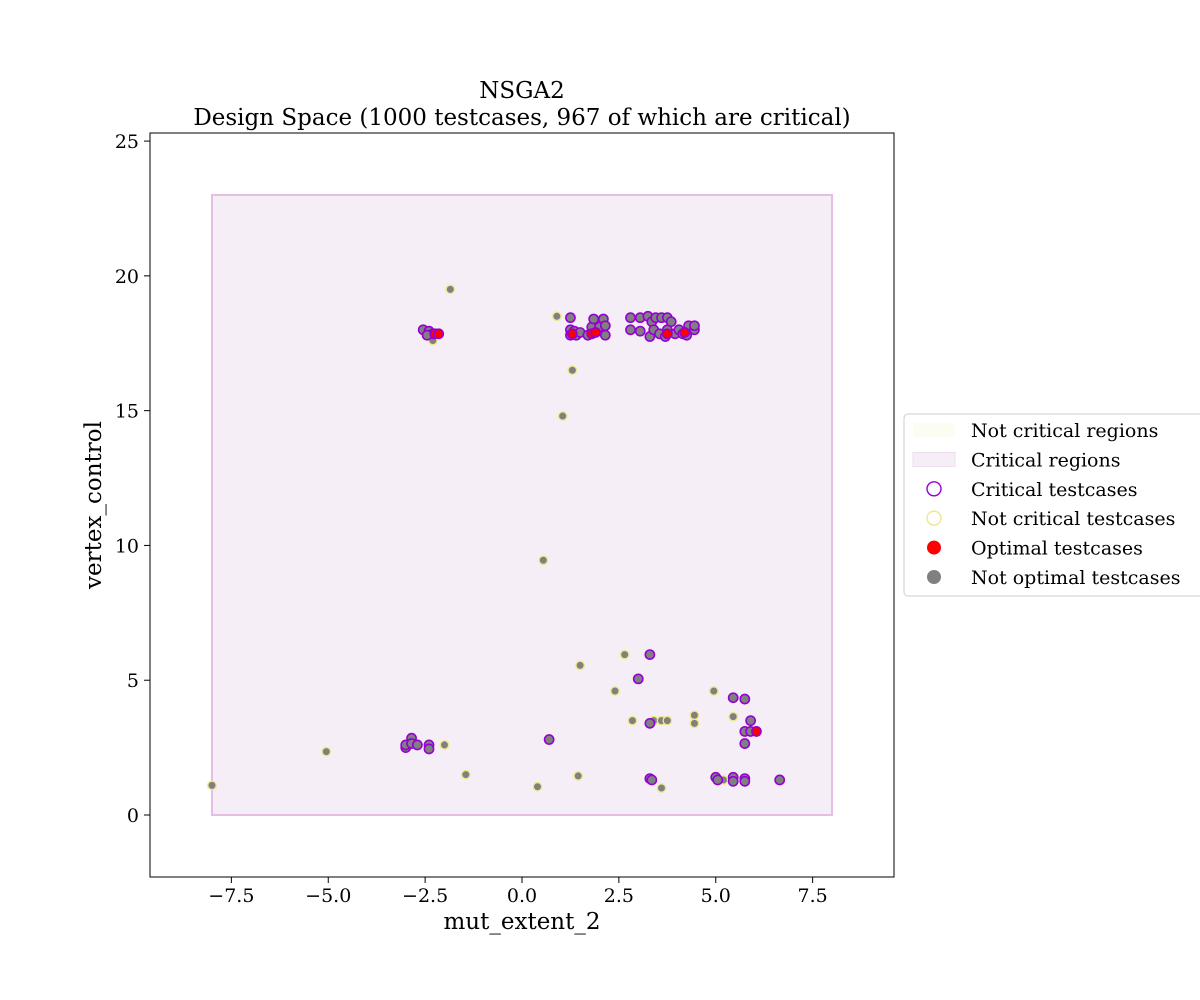  Describe the element at coordinates (1054, 490) in the screenshot. I see `legend-label: Critical testcases` at that location.